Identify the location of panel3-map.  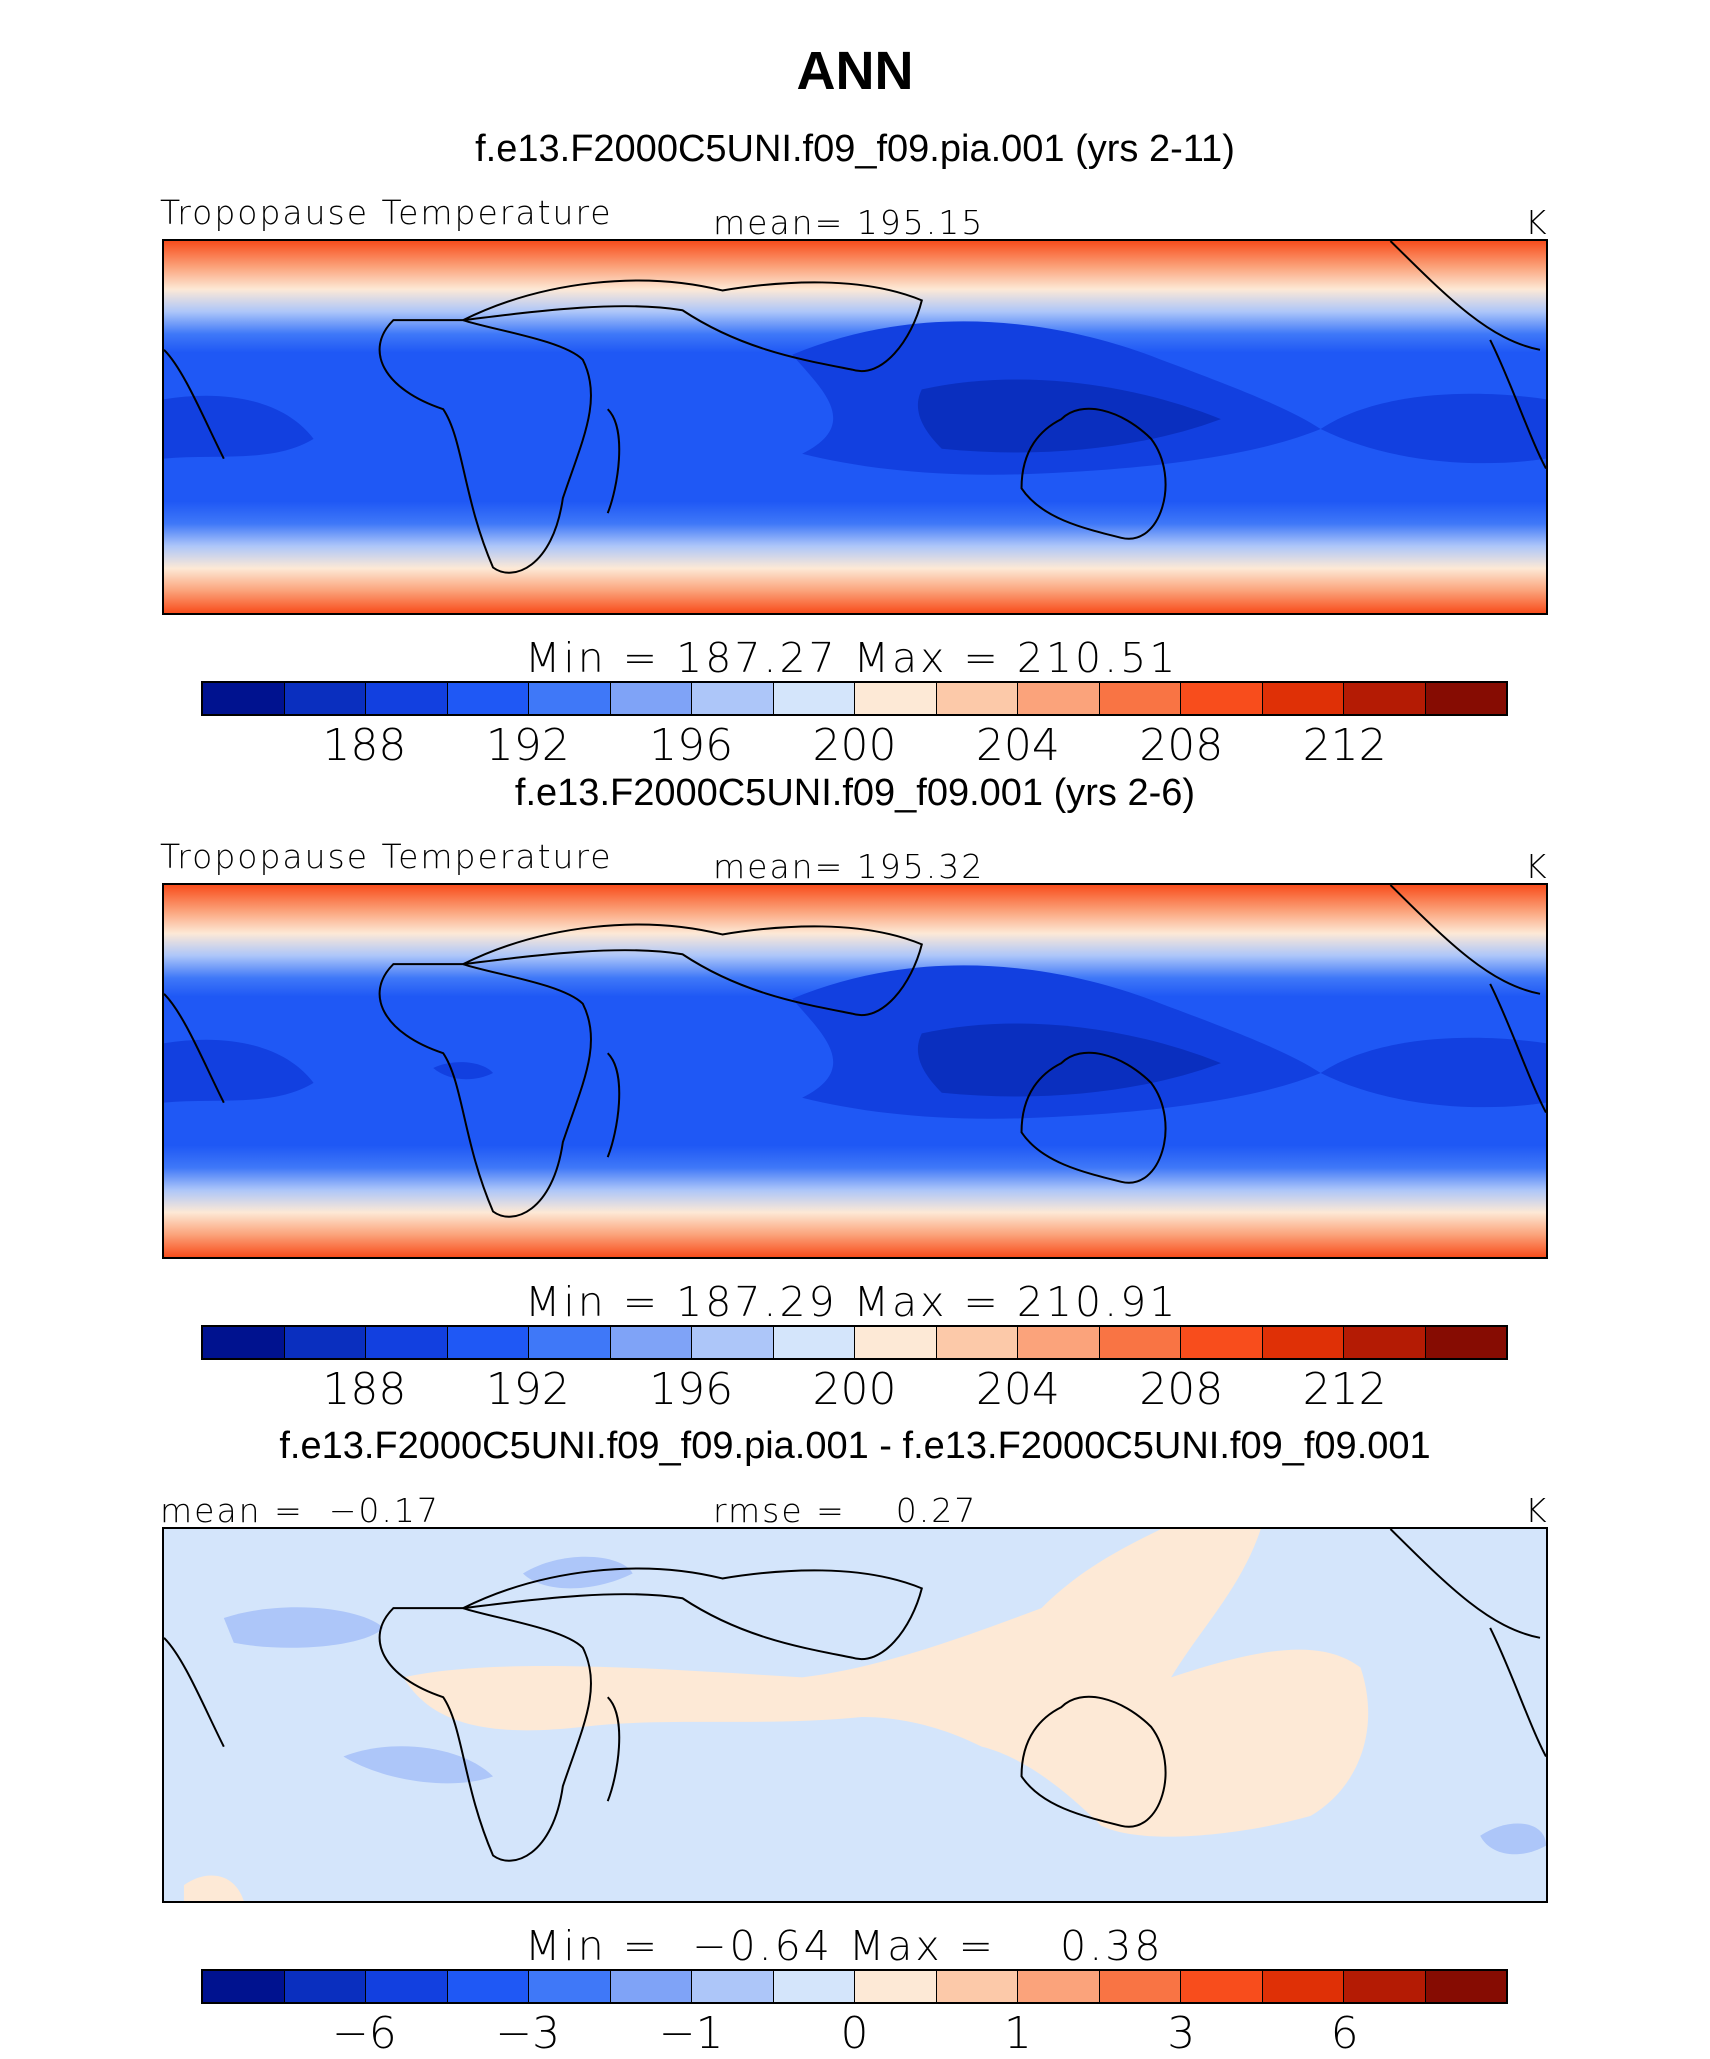
(855, 1715).